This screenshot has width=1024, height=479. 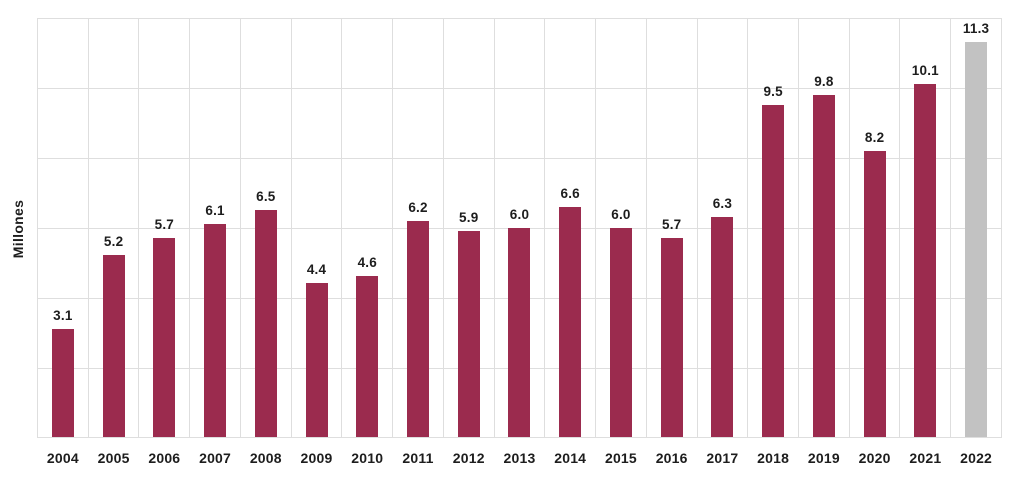 I want to click on x-axis-tick-label: 2013, so click(x=519, y=458).